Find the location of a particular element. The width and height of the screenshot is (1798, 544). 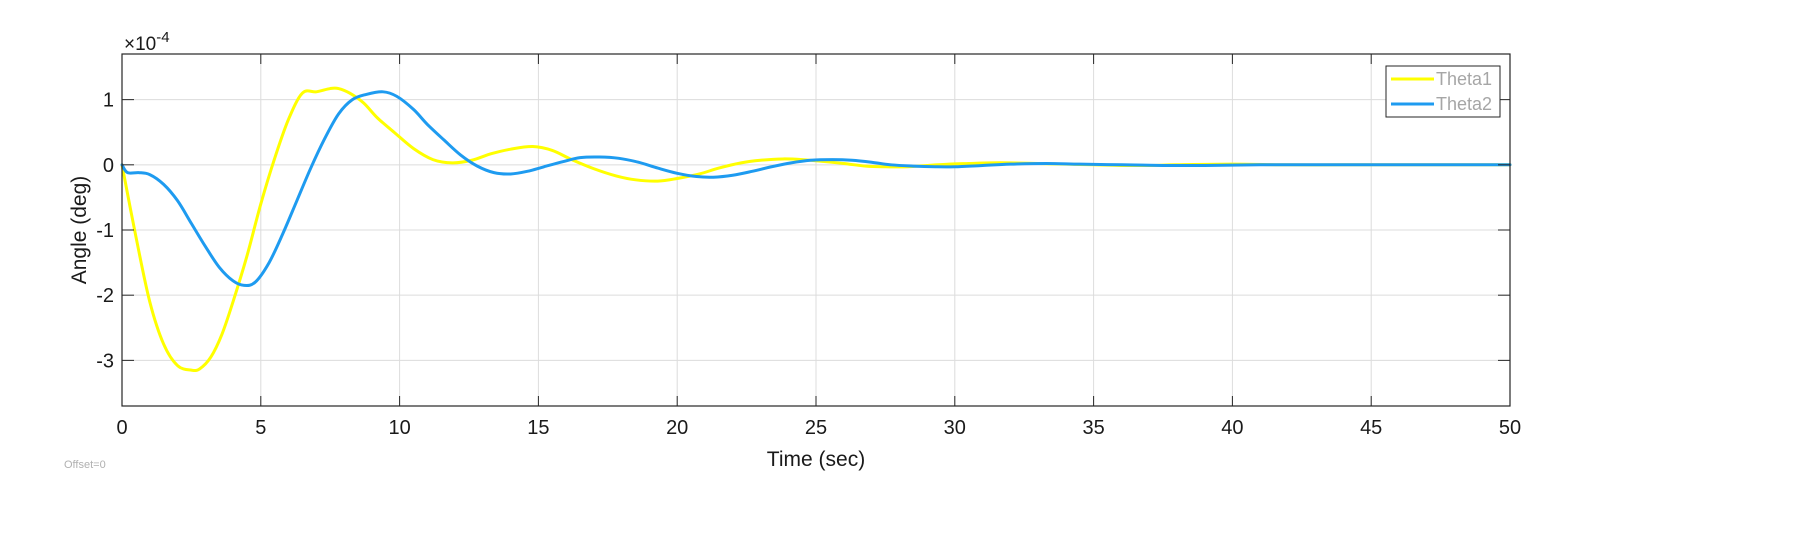

x-tick-label: 5 is located at coordinates (260, 428).